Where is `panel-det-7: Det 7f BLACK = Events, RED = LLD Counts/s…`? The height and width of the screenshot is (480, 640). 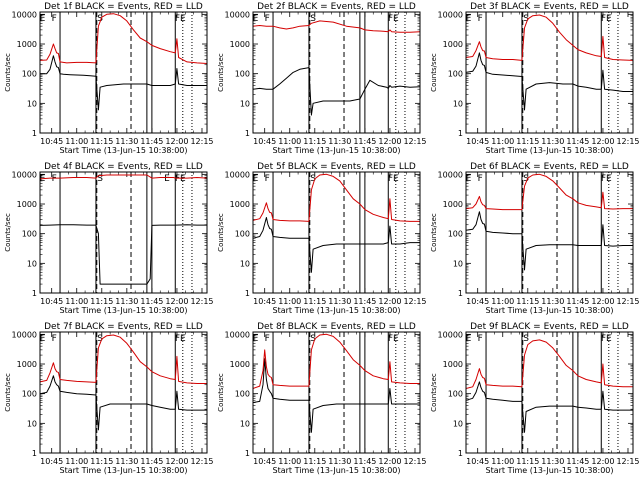
panel-det-7: Det 7f BLACK = Events, RED = LLD Counts/s… is located at coordinates (109, 398).